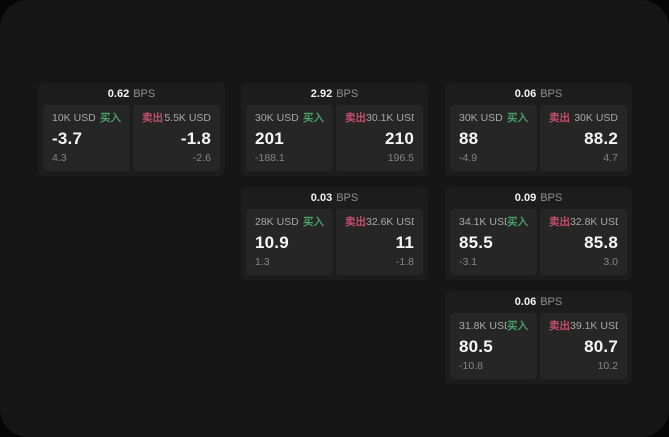 The image size is (669, 437). I want to click on buy-panel: 30K USD 买入 201 -188.1, so click(289, 138).